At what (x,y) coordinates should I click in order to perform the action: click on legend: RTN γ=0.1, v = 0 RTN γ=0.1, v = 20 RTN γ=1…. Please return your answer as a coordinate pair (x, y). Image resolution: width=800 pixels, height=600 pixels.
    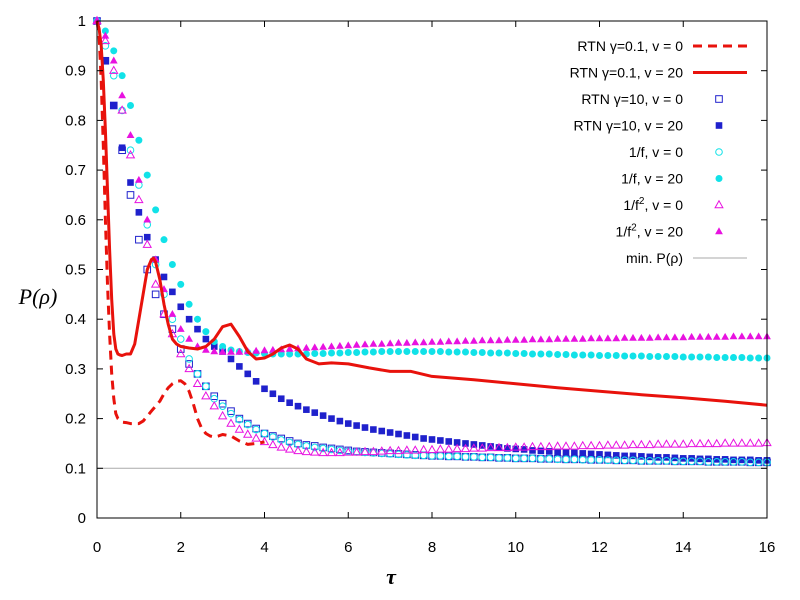
    Looking at the image, I should click on (658, 152).